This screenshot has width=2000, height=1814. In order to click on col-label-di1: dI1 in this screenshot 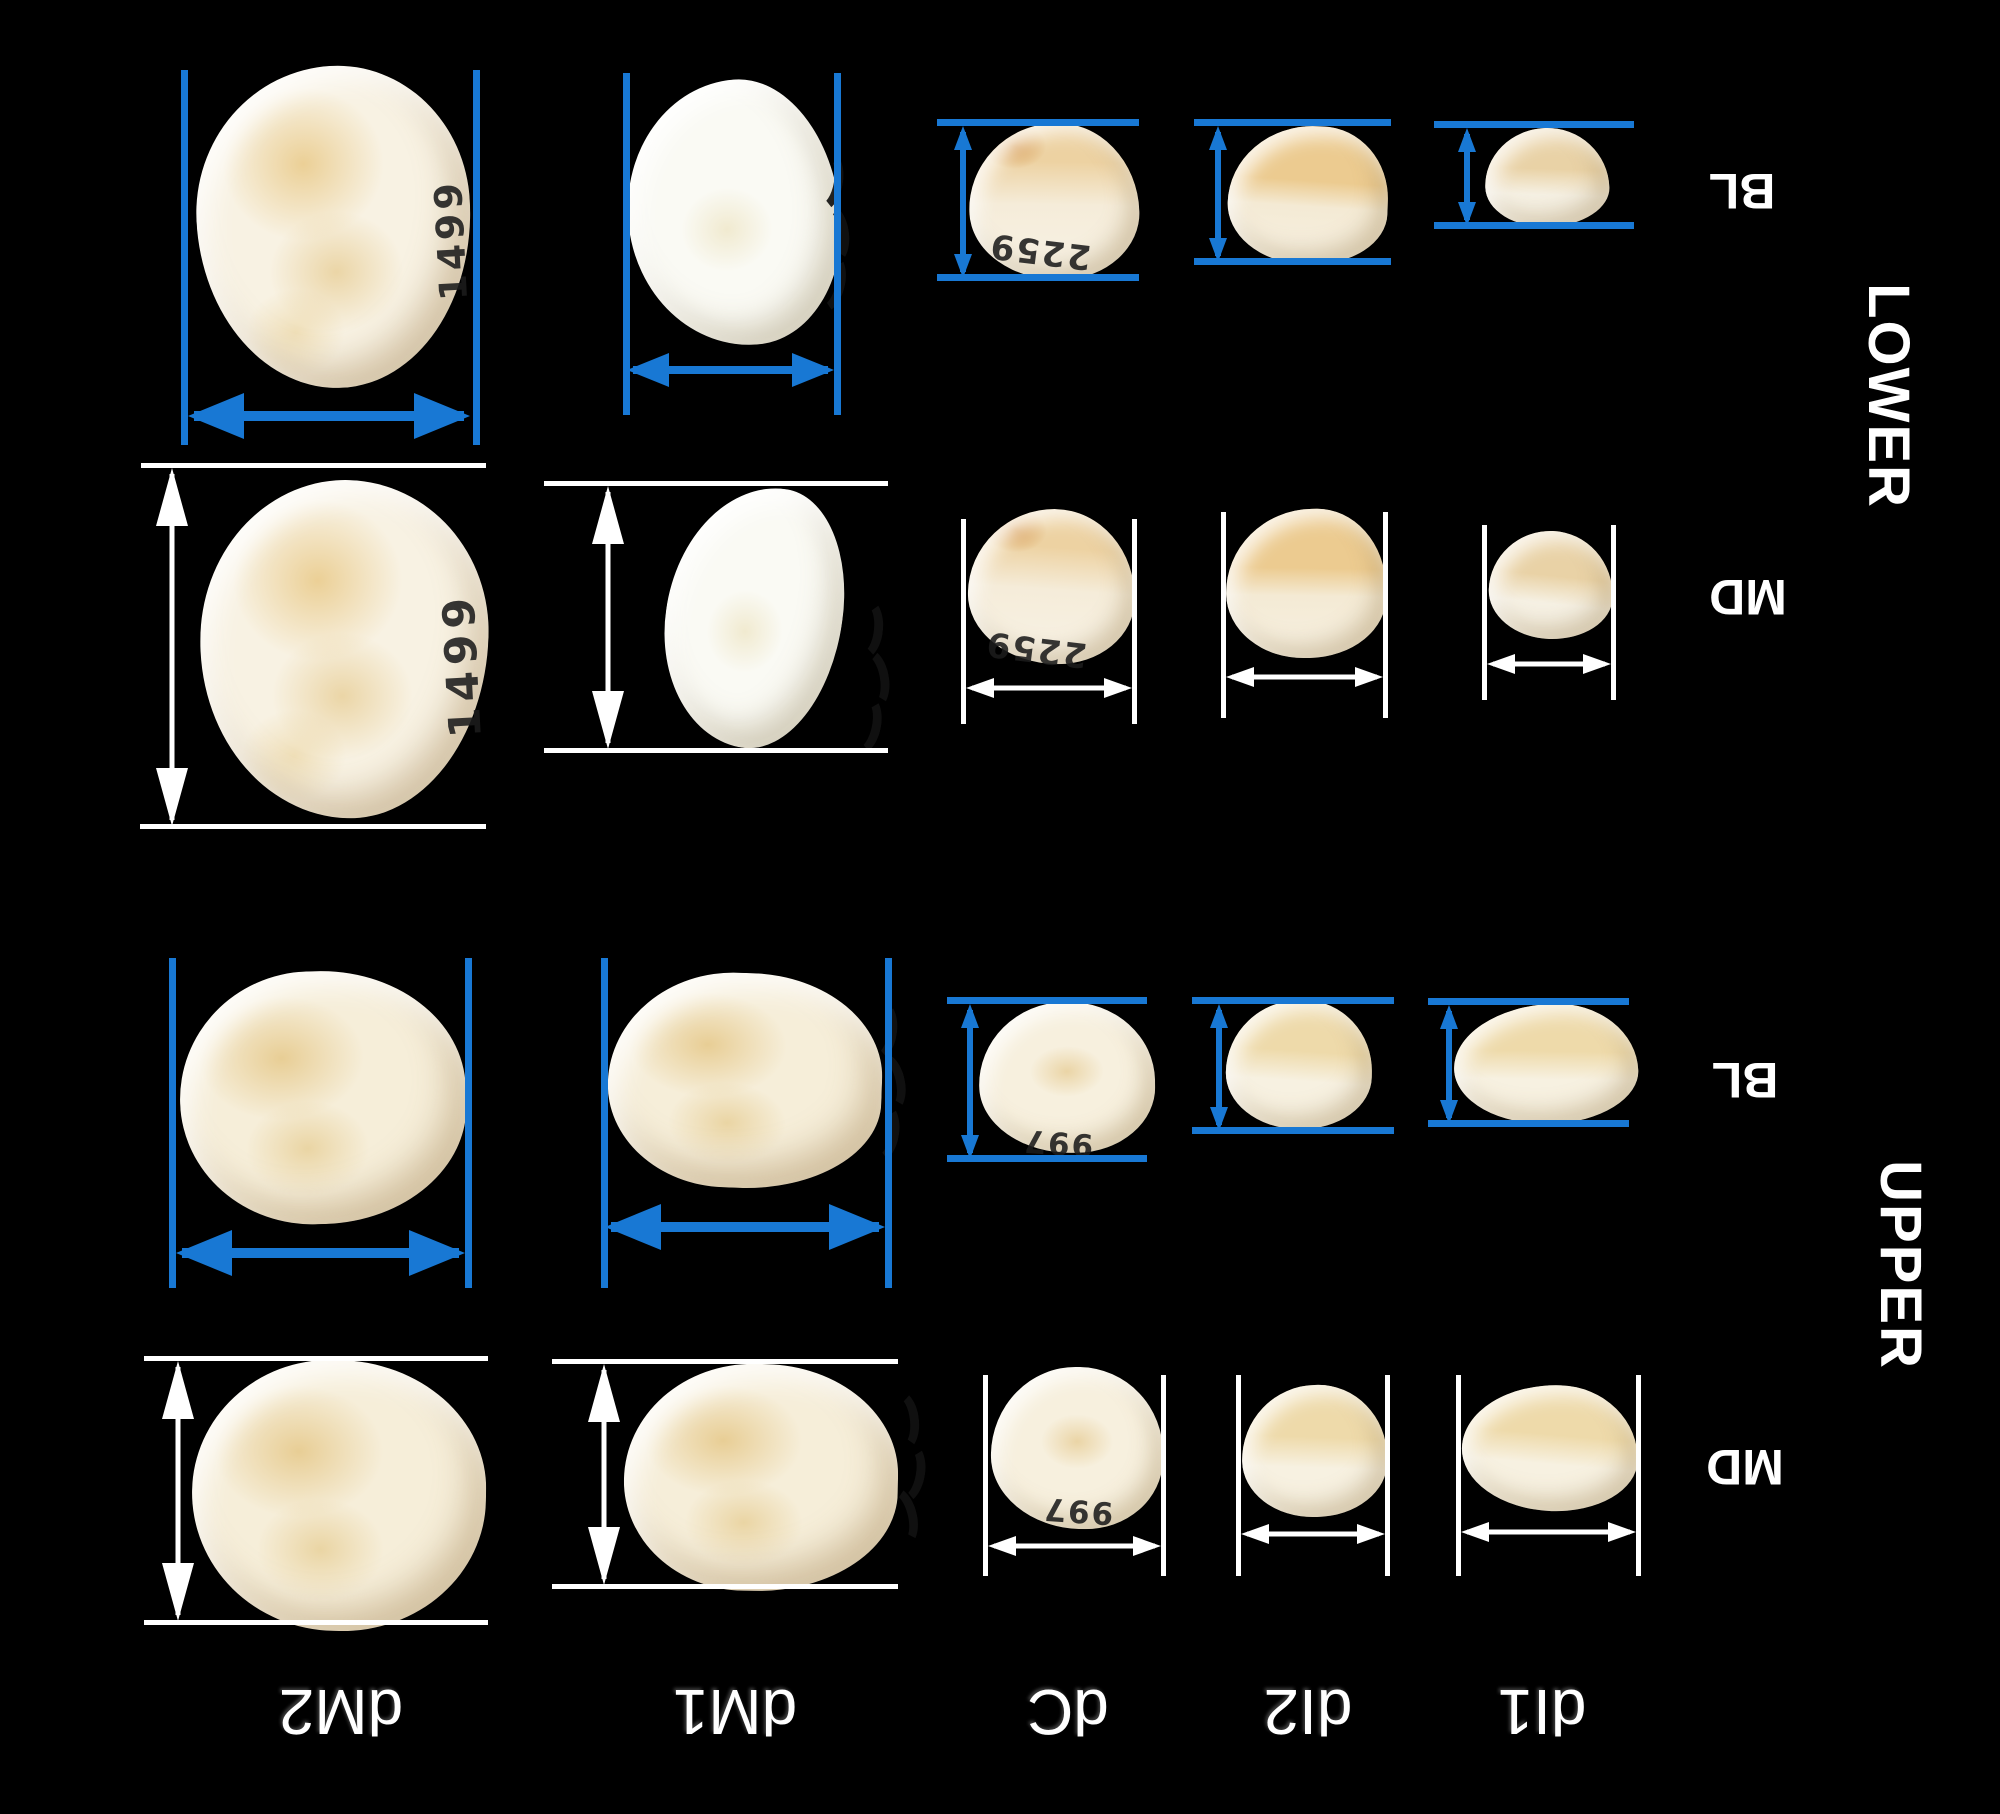, I will do `click(1542, 1712)`.